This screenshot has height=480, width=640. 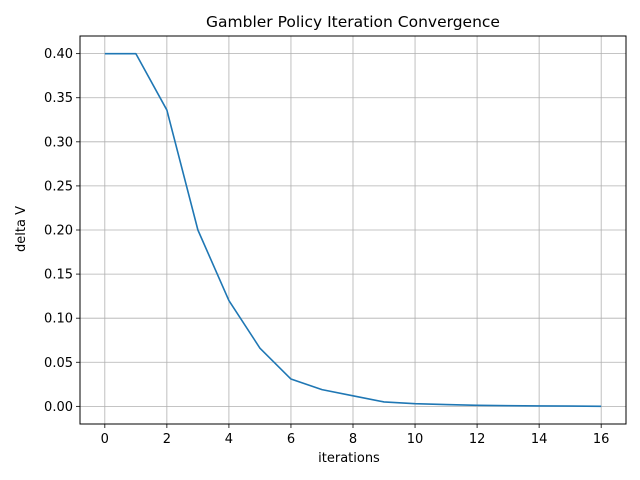 What do you see at coordinates (291, 439) in the screenshot?
I see `x-tick-label: 6` at bounding box center [291, 439].